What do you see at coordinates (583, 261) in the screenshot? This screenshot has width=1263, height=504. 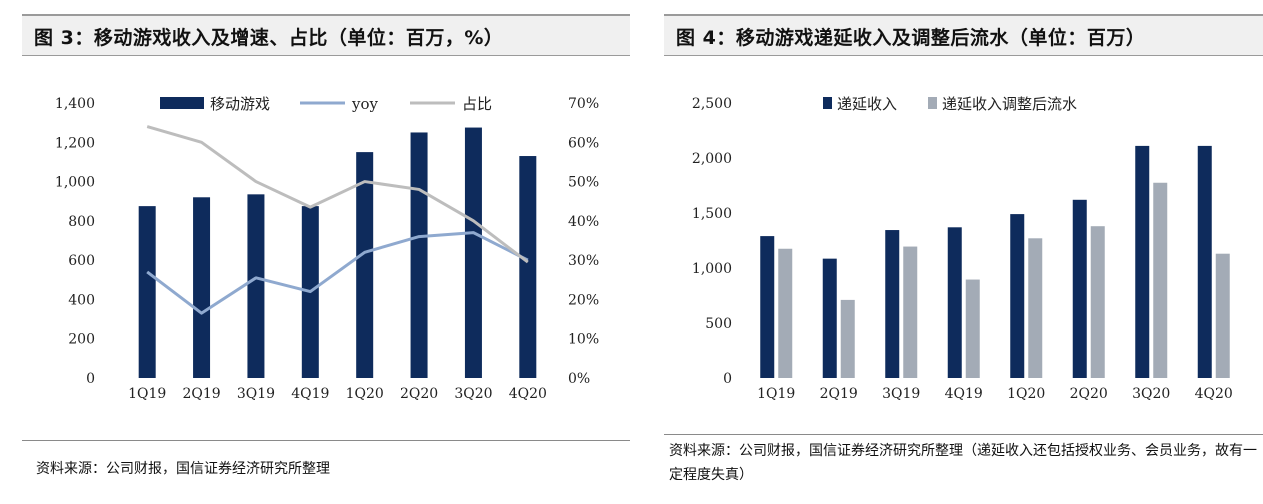 I see `y-tick-label-right: 30%` at bounding box center [583, 261].